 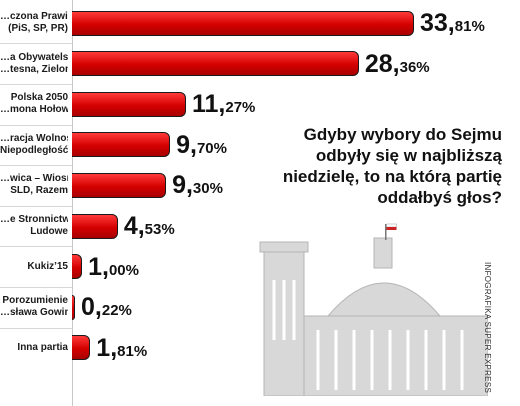 I want to click on value-decimal: 30%, so click(x=207, y=189).